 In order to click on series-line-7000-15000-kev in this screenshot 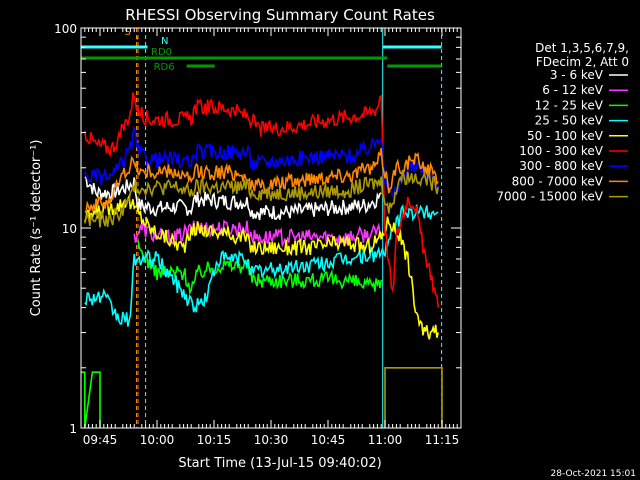, I will do `click(261, 198)`.